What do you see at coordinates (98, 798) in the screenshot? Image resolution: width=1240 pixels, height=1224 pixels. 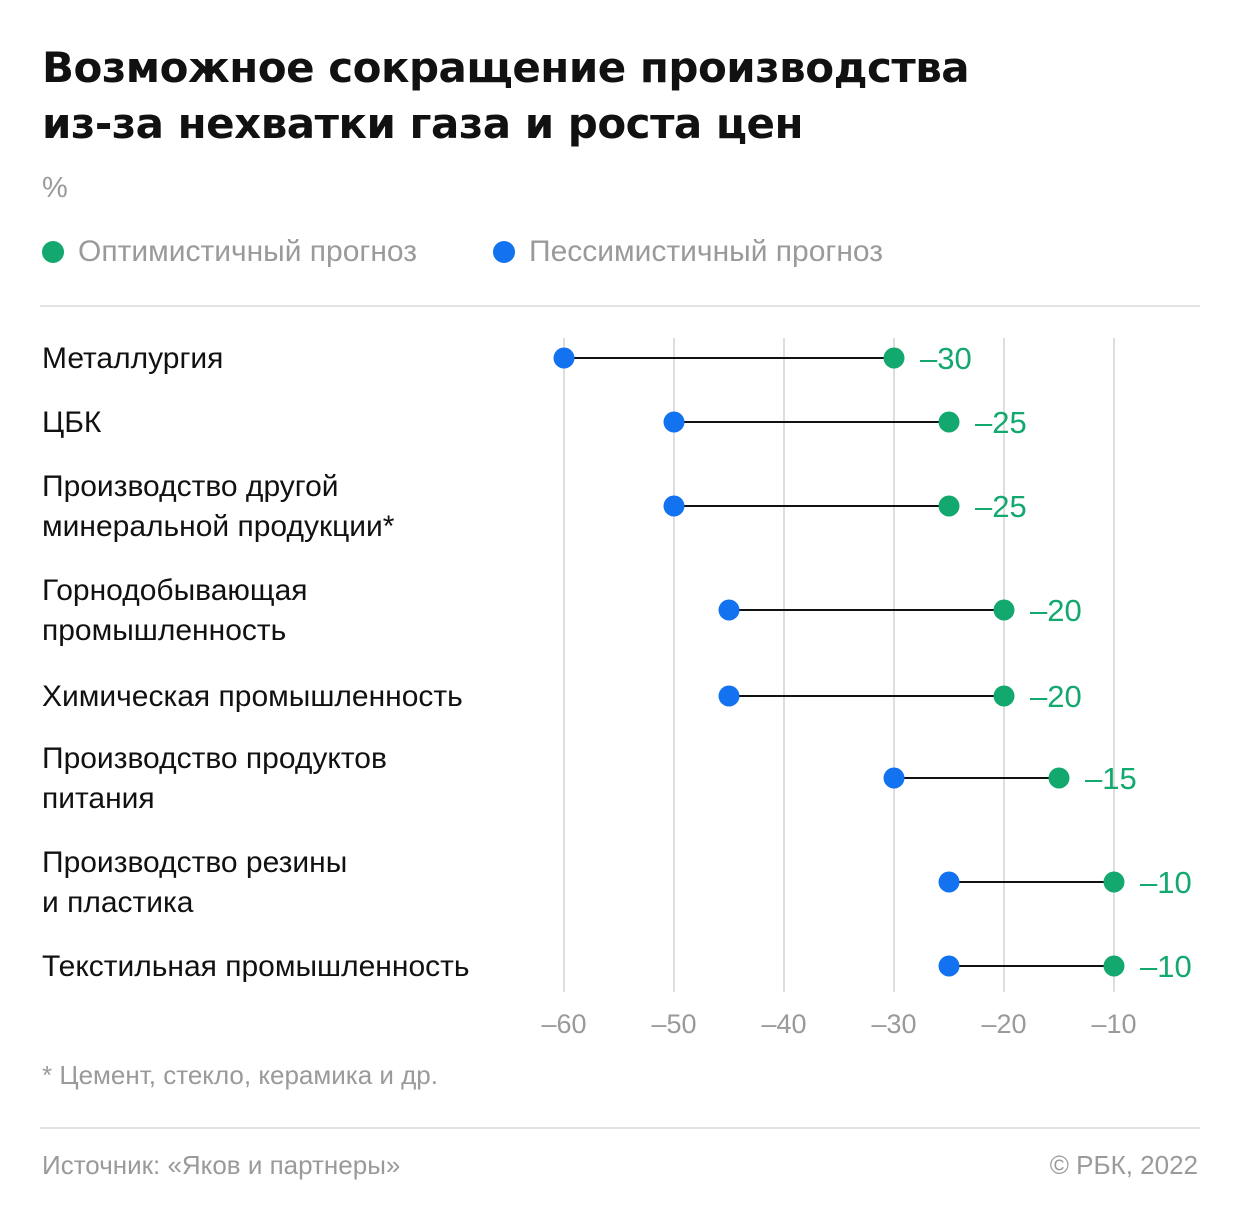 I see `category-label-line: питания` at bounding box center [98, 798].